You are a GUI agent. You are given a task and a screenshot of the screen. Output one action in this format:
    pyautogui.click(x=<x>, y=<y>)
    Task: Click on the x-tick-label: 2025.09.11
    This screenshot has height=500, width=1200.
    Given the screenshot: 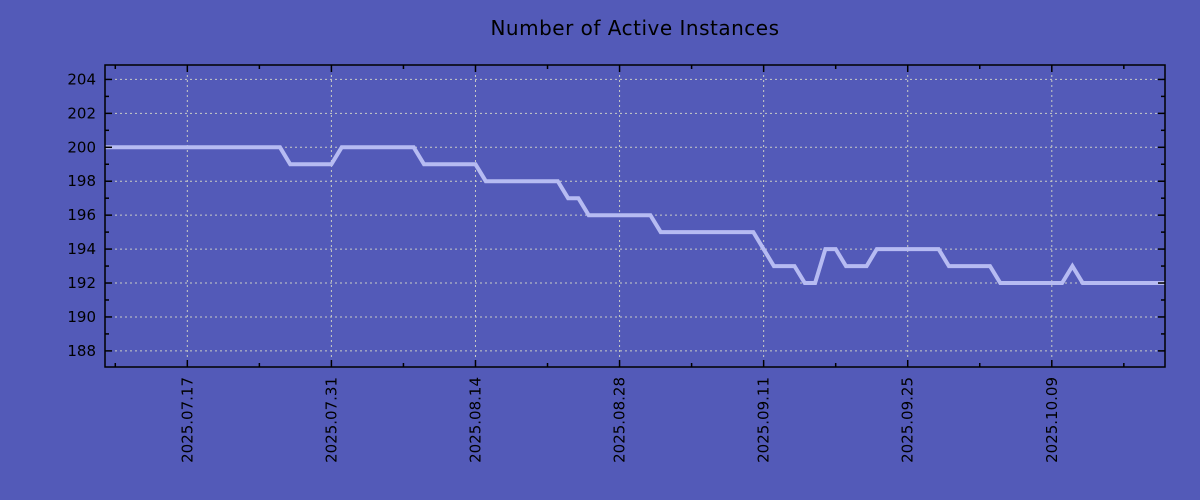 What is the action you would take?
    pyautogui.click(x=764, y=420)
    